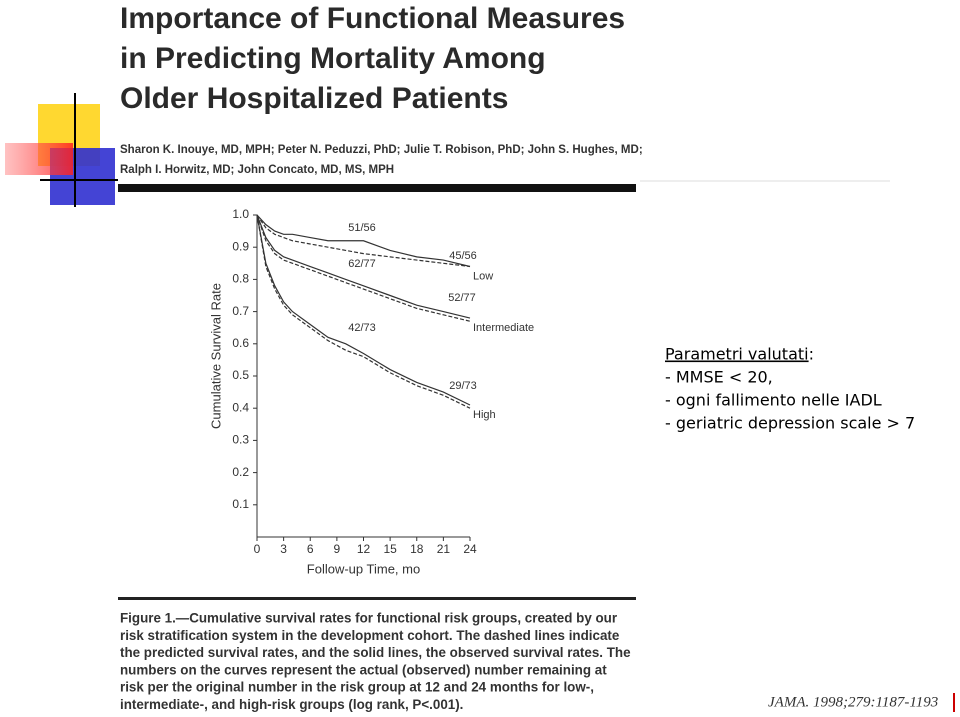 The height and width of the screenshot is (717, 960). What do you see at coordinates (719, 377) in the screenshot?
I see `notes-item: - MMSE < 20,` at bounding box center [719, 377].